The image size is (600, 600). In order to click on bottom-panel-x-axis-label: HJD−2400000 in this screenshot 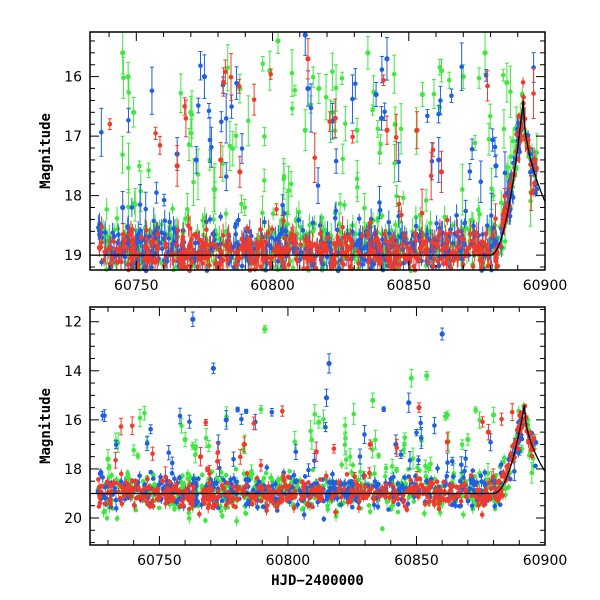, I will do `click(317, 581)`.